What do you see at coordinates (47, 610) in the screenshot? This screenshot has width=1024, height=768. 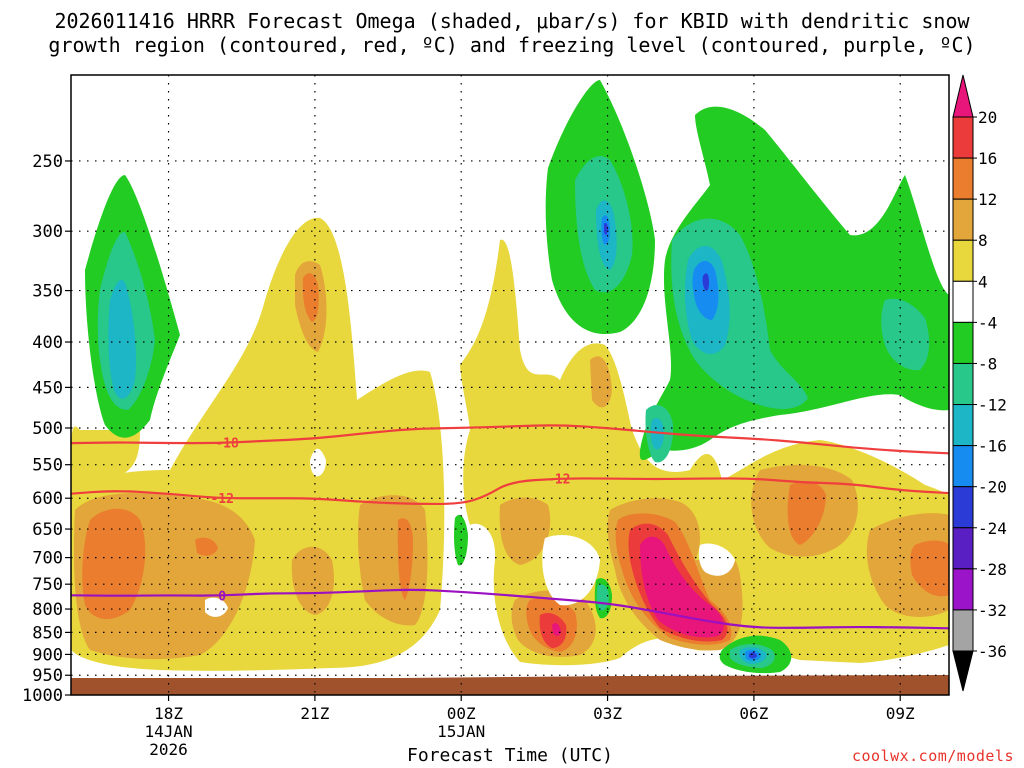 I see `y-tick-label-800: 800` at bounding box center [47, 610].